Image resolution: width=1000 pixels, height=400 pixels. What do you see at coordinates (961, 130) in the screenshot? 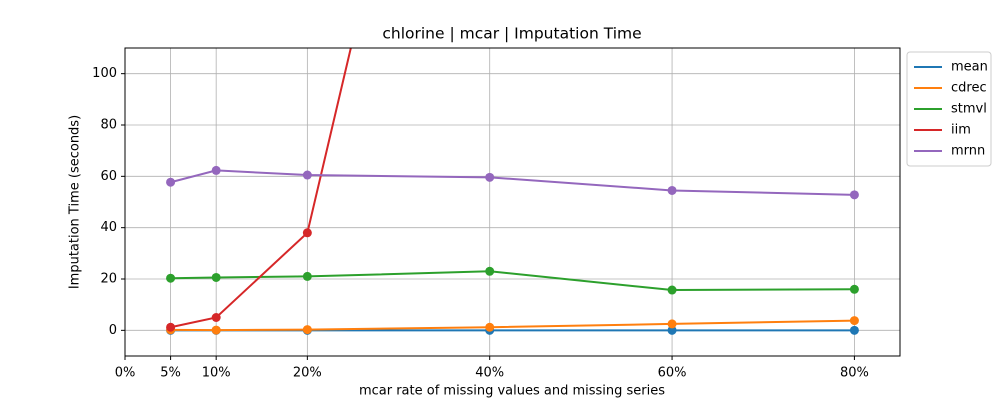
I see `legend-label: iim` at bounding box center [961, 130].